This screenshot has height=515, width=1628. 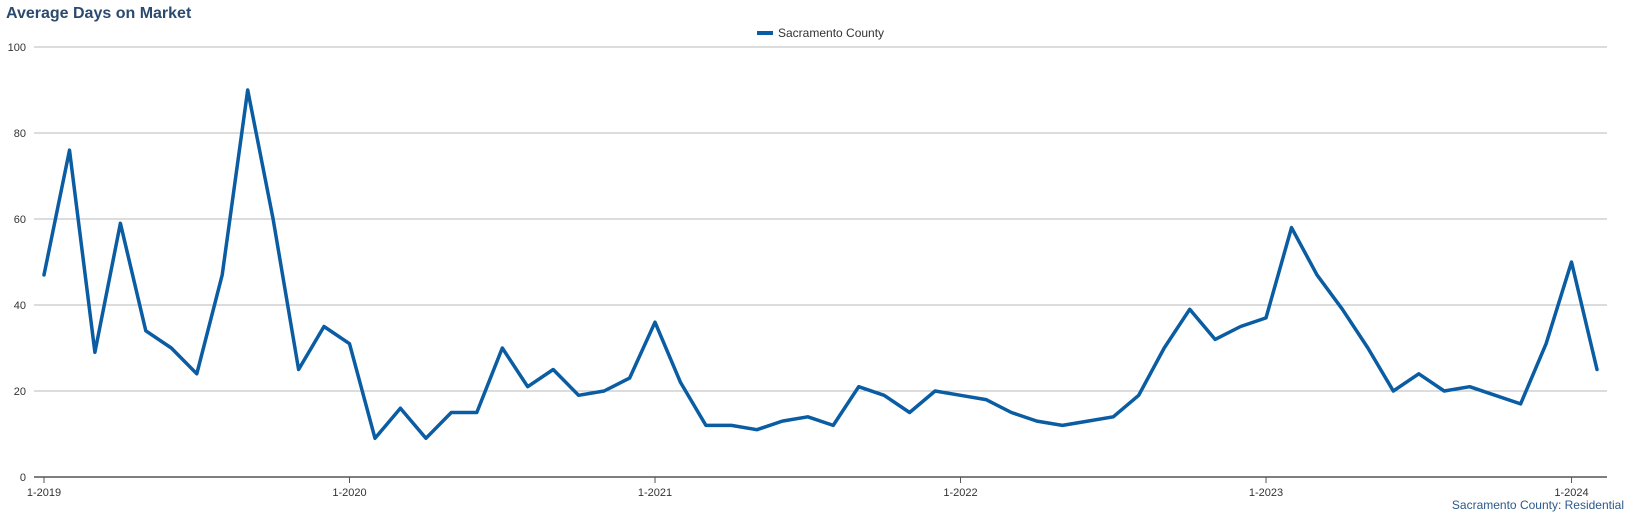 What do you see at coordinates (655, 493) in the screenshot?
I see `x-tick-label: 1-2021` at bounding box center [655, 493].